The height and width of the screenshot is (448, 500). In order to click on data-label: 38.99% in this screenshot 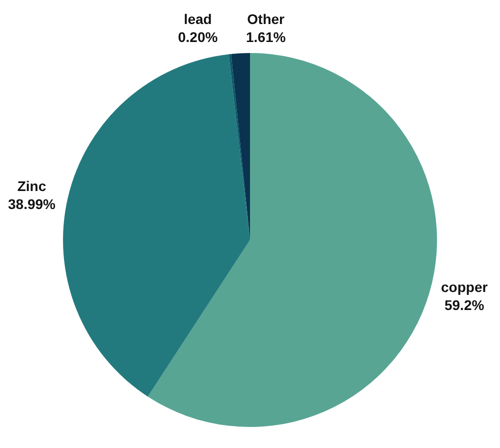, I will do `click(32, 204)`.